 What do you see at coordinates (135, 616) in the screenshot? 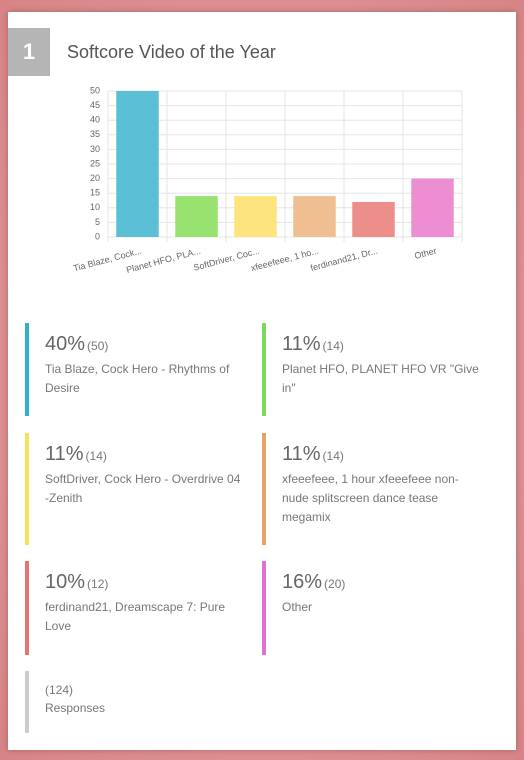
I see `result-name: ferdinand21, Dreamscape 7: Pure Love` at bounding box center [135, 616].